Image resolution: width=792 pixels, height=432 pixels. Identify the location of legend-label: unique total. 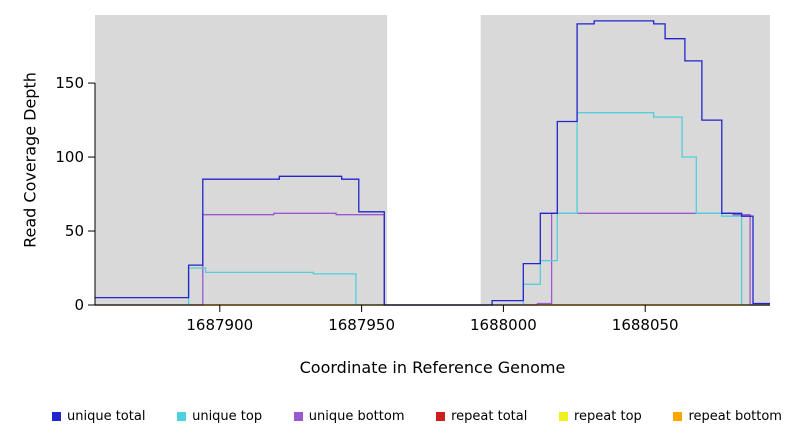
(106, 416).